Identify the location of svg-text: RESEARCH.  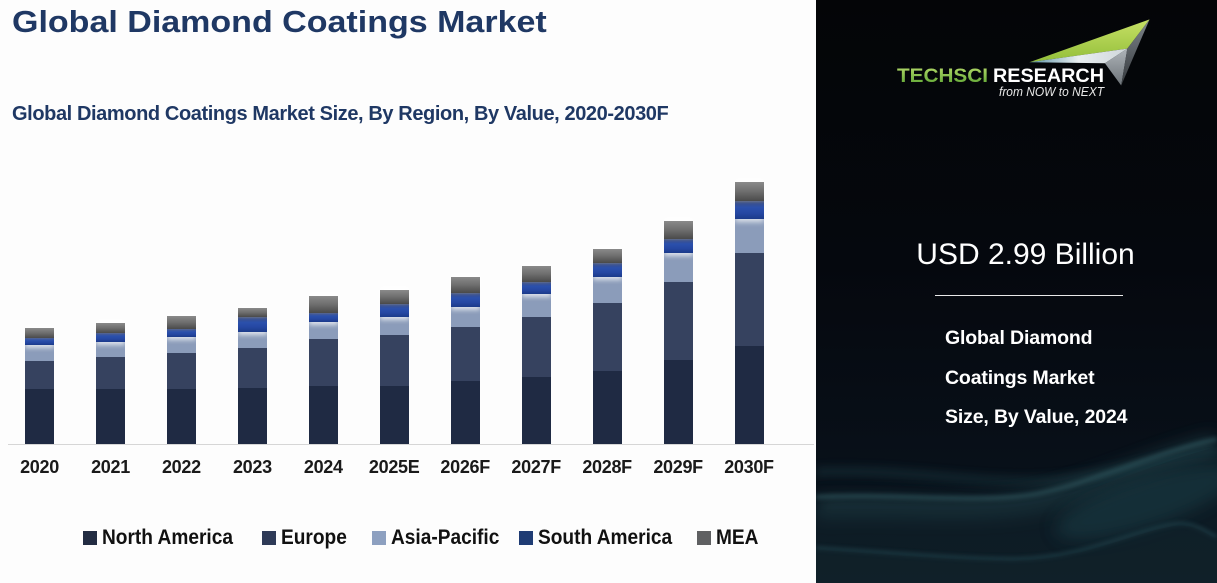
(1048, 76).